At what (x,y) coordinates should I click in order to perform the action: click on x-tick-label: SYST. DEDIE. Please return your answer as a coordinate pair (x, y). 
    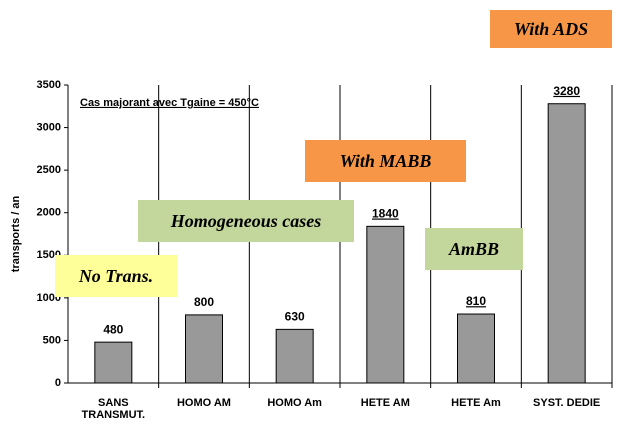
    Looking at the image, I should click on (567, 403).